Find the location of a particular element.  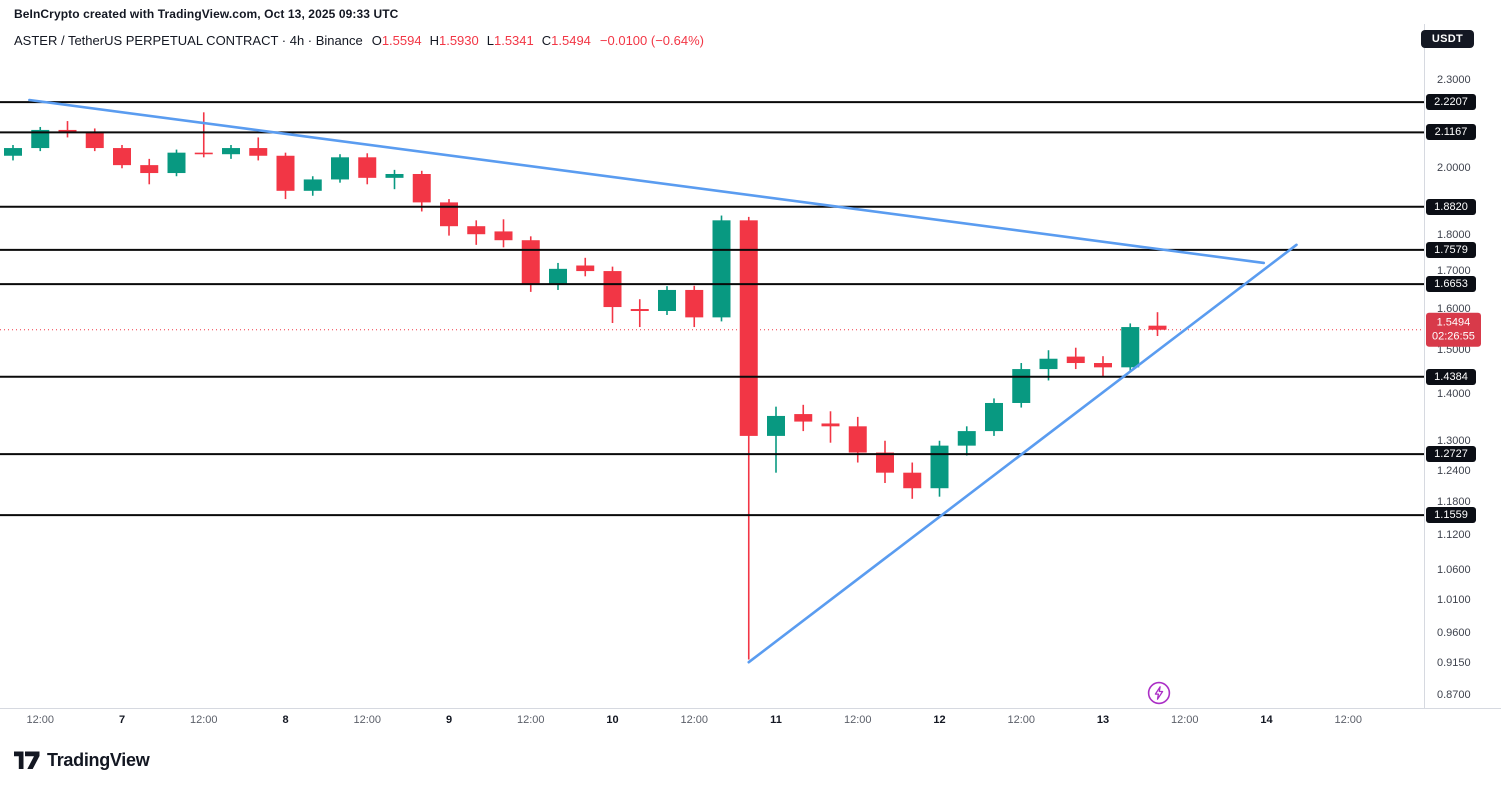

price-tick-label: 2.3000 is located at coordinates (1454, 79).